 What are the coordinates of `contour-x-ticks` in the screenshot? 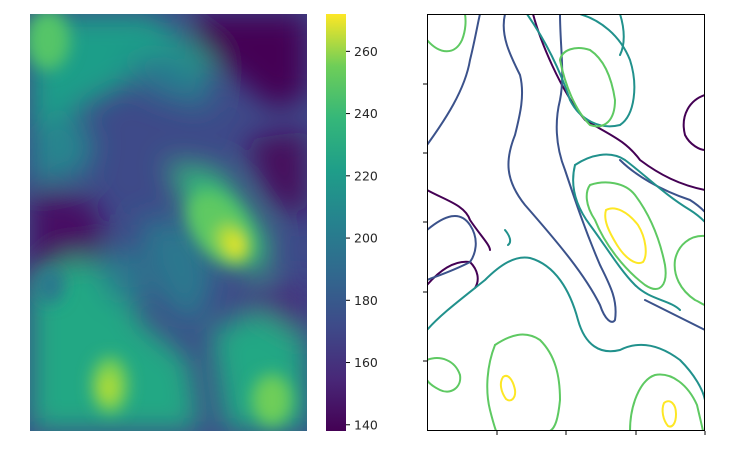 It's located at (601, 433).